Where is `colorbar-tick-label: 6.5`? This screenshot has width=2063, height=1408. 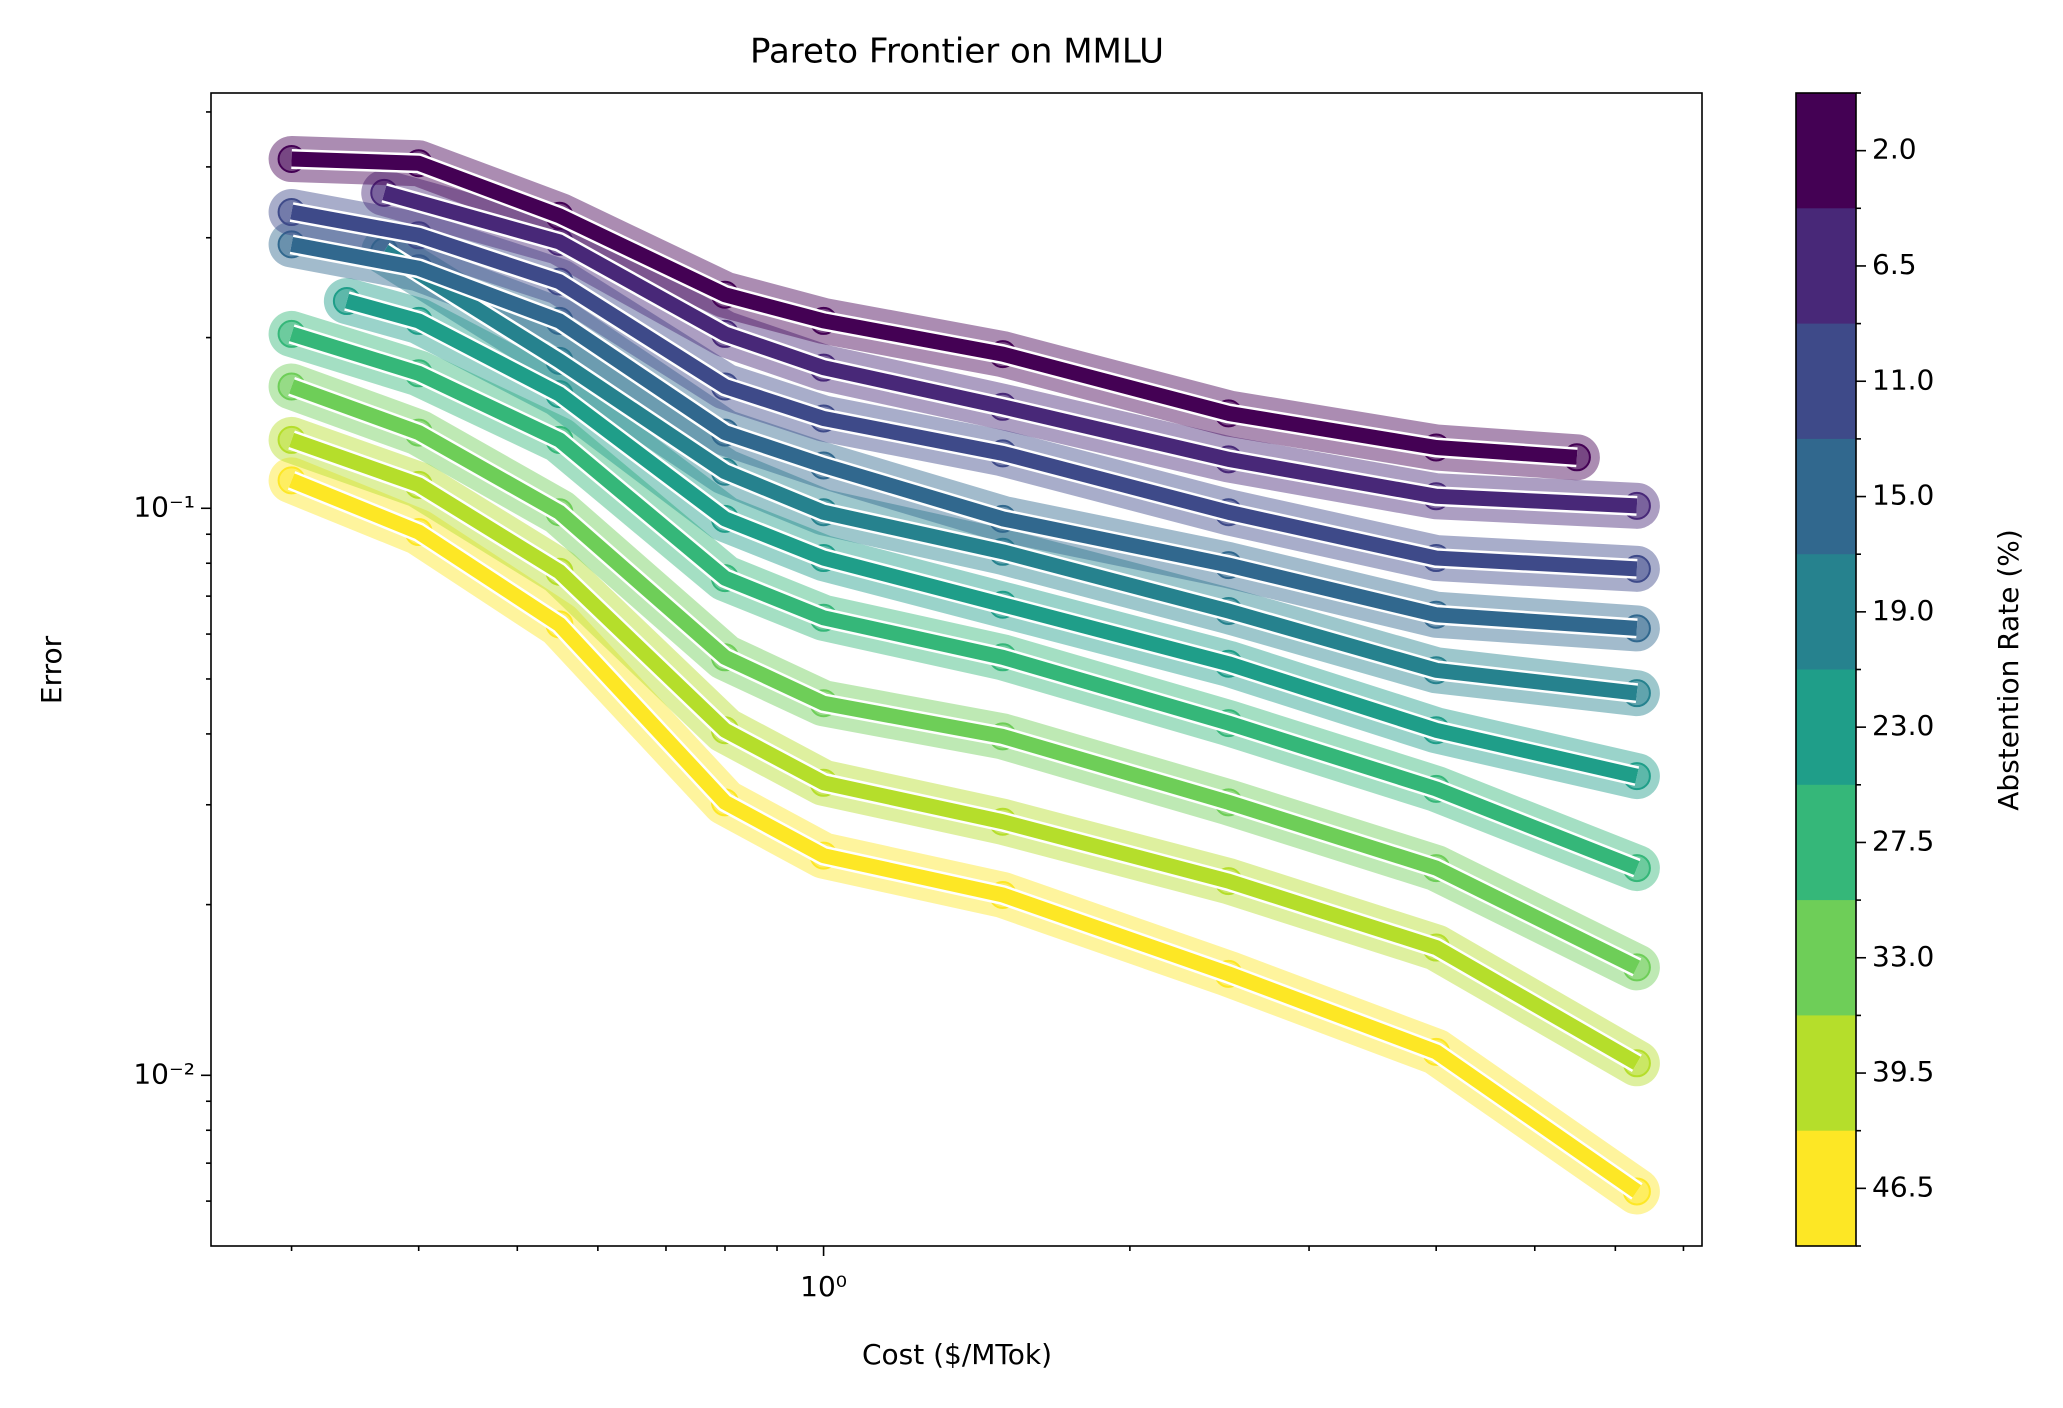 colorbar-tick-label: 6.5 is located at coordinates (1894, 264).